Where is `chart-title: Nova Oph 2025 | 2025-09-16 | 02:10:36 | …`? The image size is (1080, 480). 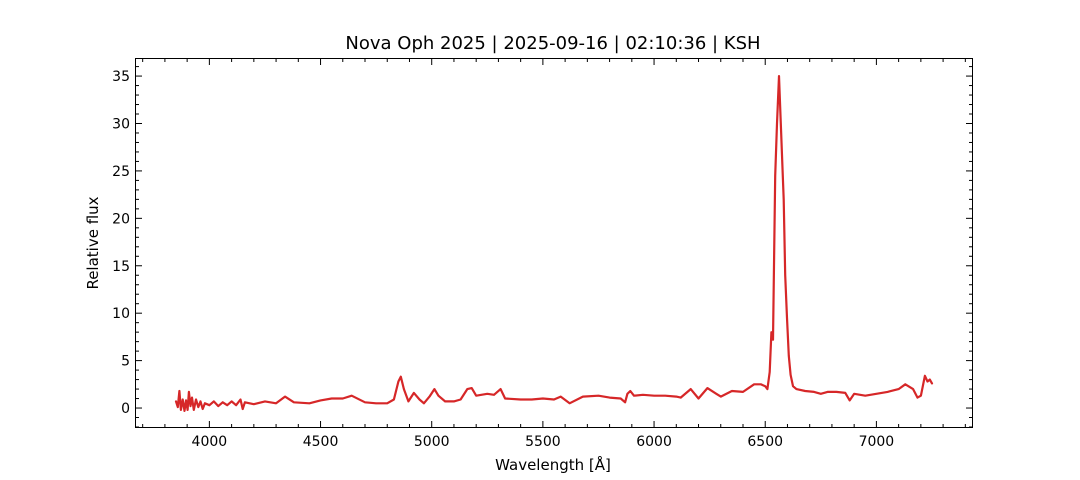
chart-title: Nova Oph 2025 | 2025-09-16 | 02:10:36 | … is located at coordinates (552, 43).